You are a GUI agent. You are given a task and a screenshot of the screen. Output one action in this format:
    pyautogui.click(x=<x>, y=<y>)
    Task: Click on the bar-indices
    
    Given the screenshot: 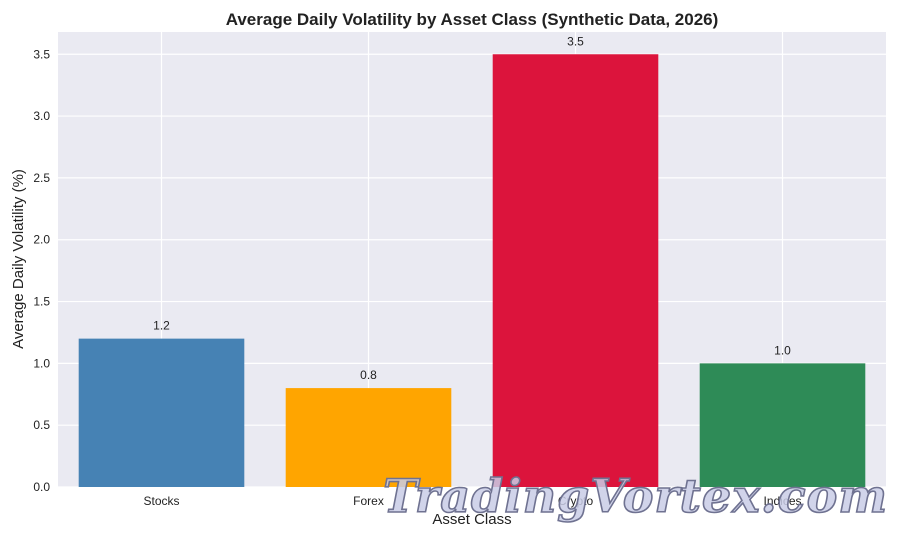 What is the action you would take?
    pyautogui.click(x=782, y=425)
    